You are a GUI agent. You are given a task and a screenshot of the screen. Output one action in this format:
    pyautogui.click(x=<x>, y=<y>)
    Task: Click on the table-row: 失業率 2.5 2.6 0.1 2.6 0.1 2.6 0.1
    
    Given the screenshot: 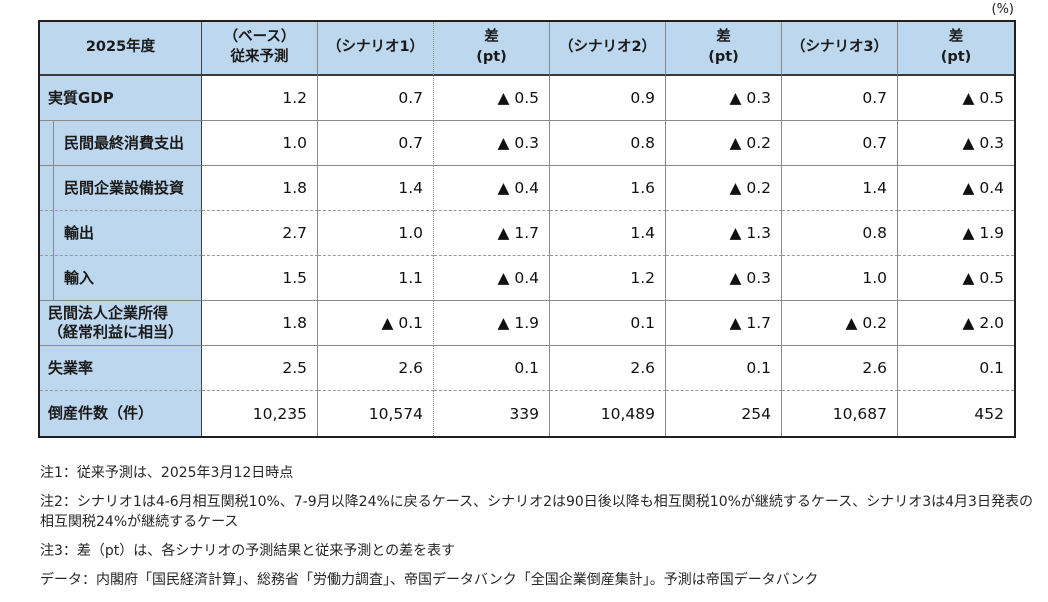 What is the action you would take?
    pyautogui.click(x=527, y=368)
    